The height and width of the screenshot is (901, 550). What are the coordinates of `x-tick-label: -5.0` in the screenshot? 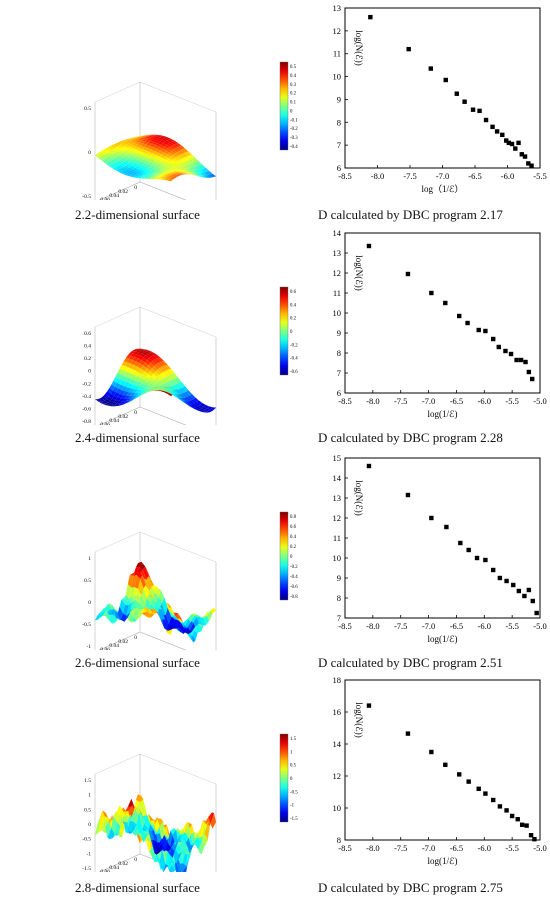 It's located at (539, 848).